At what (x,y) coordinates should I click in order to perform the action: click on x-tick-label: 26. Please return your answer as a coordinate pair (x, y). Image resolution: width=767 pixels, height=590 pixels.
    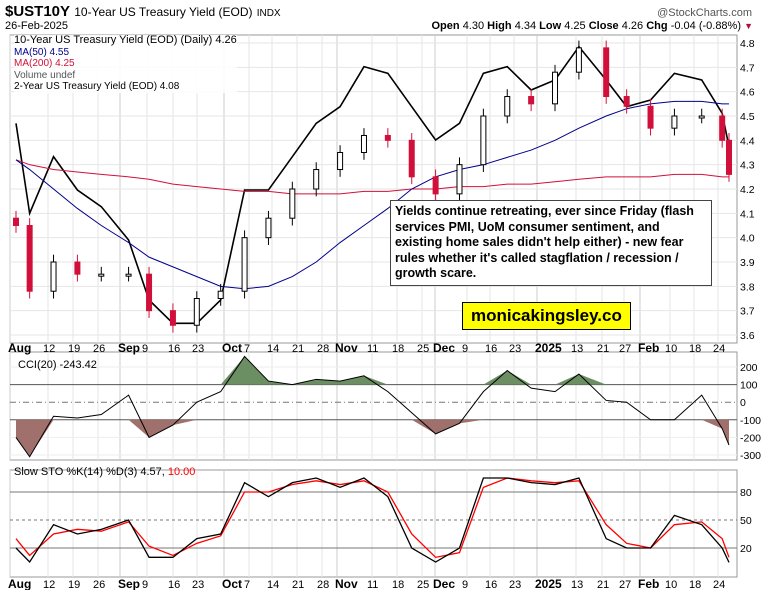
    Looking at the image, I should click on (99, 349).